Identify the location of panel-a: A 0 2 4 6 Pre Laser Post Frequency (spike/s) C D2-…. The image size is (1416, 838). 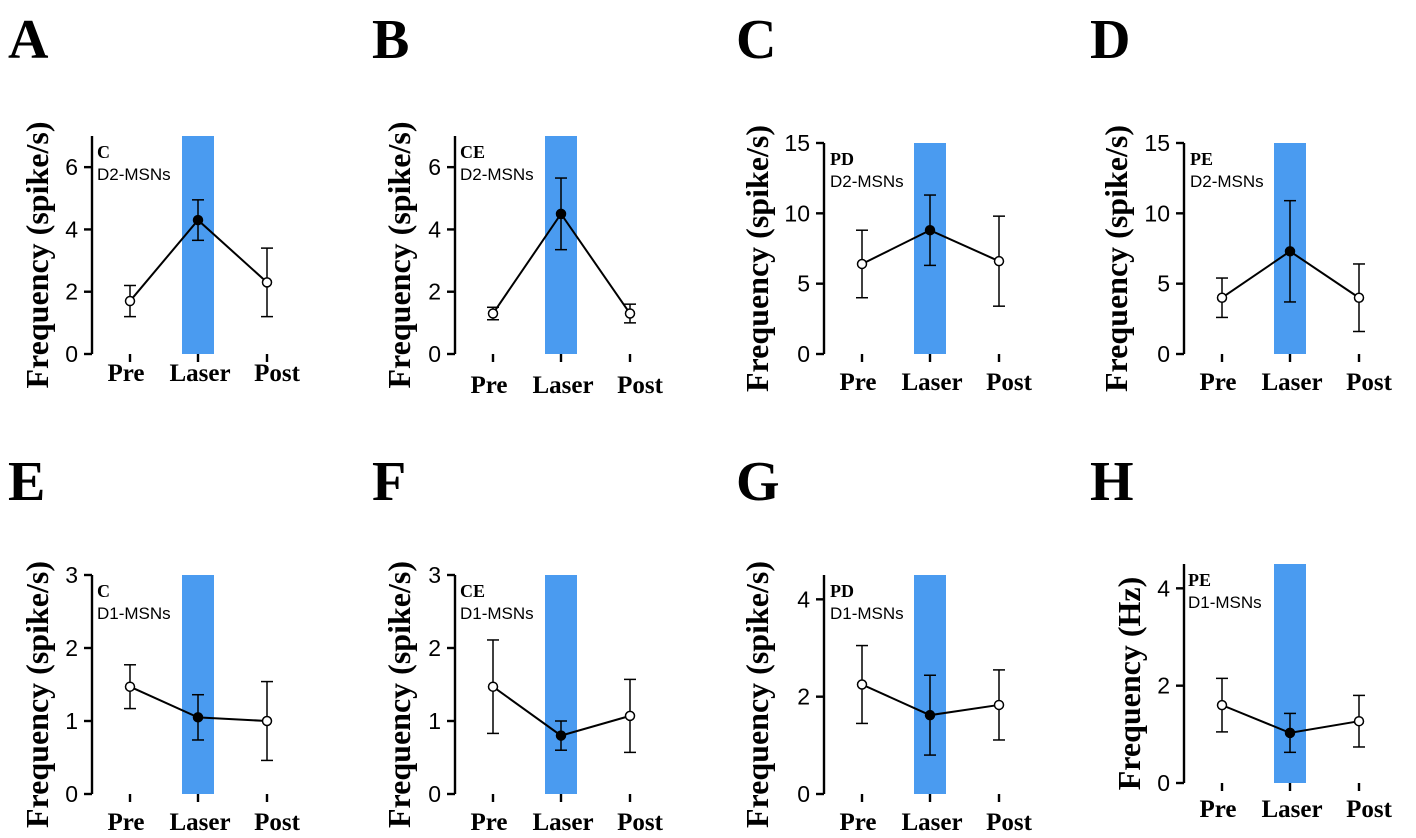
(154, 198).